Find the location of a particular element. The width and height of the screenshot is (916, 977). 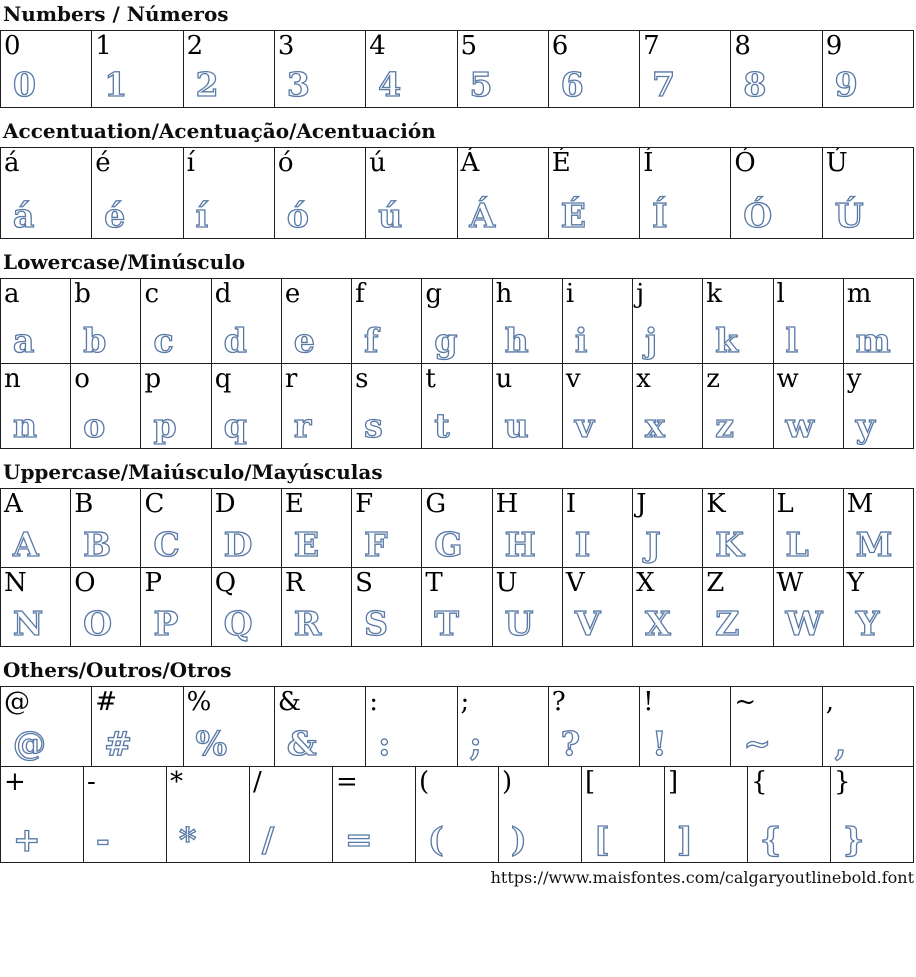

reference-char: Q is located at coordinates (225, 583).